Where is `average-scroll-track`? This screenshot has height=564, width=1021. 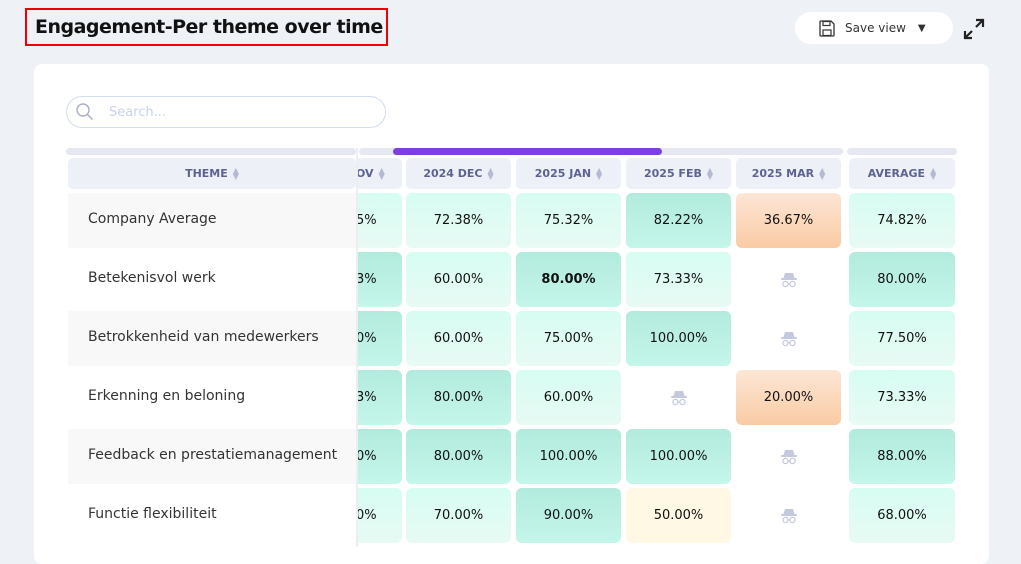 average-scroll-track is located at coordinates (902, 151).